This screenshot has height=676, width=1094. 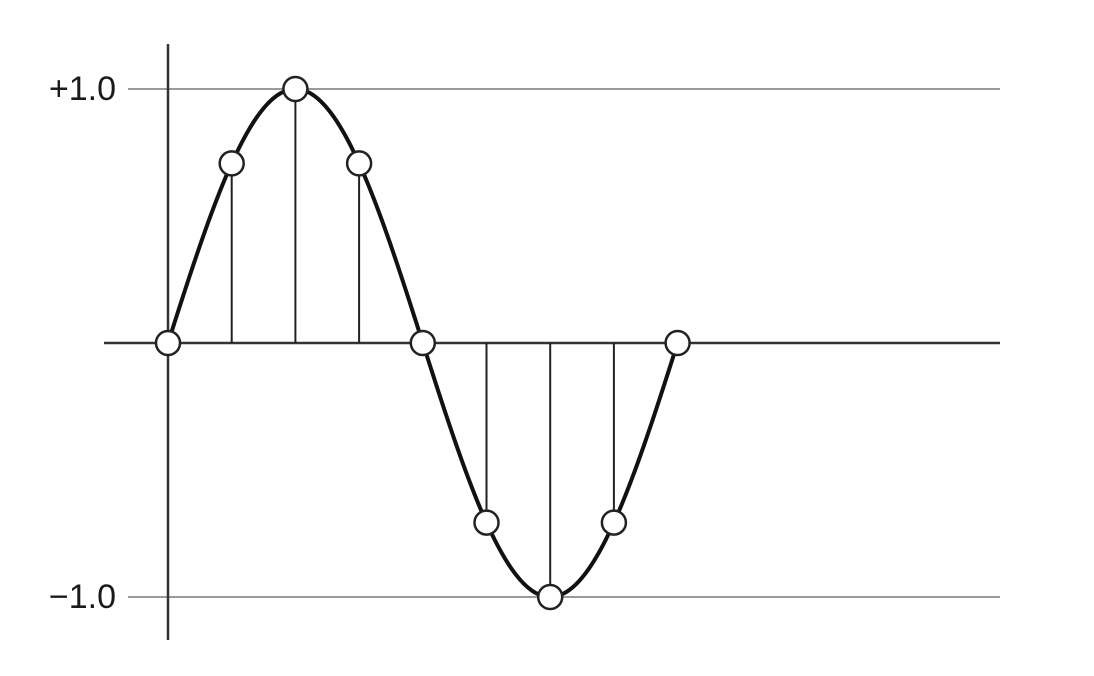 What do you see at coordinates (82, 343) in the screenshot?
I see `tick-label-layer: +1.0 −1.0` at bounding box center [82, 343].